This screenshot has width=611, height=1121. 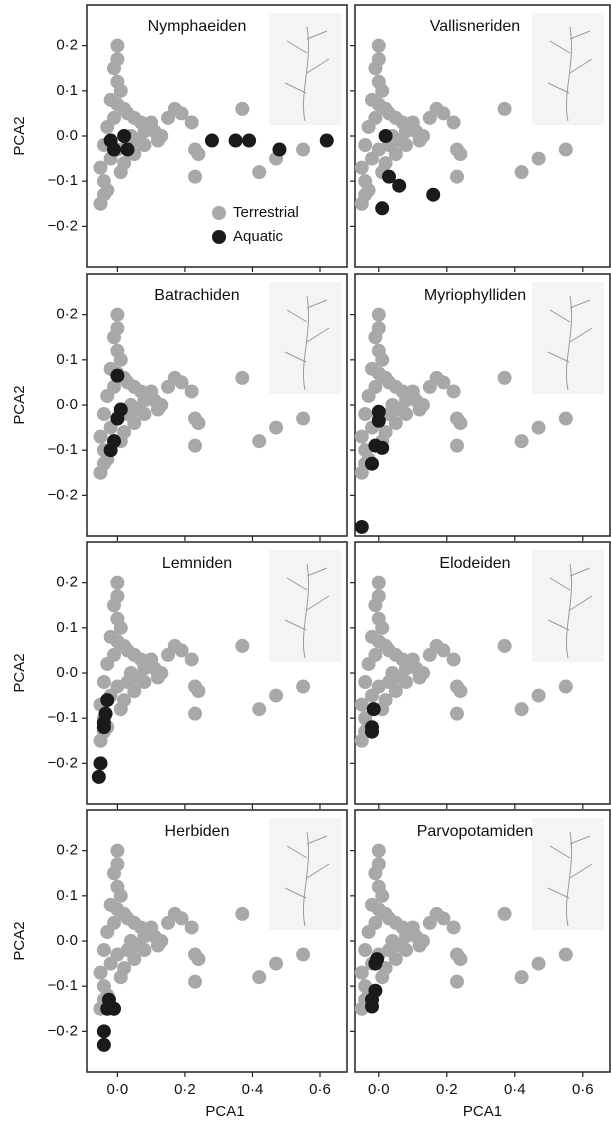 What do you see at coordinates (118, 1089) in the screenshot?
I see `x-tick-label: 0·0` at bounding box center [118, 1089].